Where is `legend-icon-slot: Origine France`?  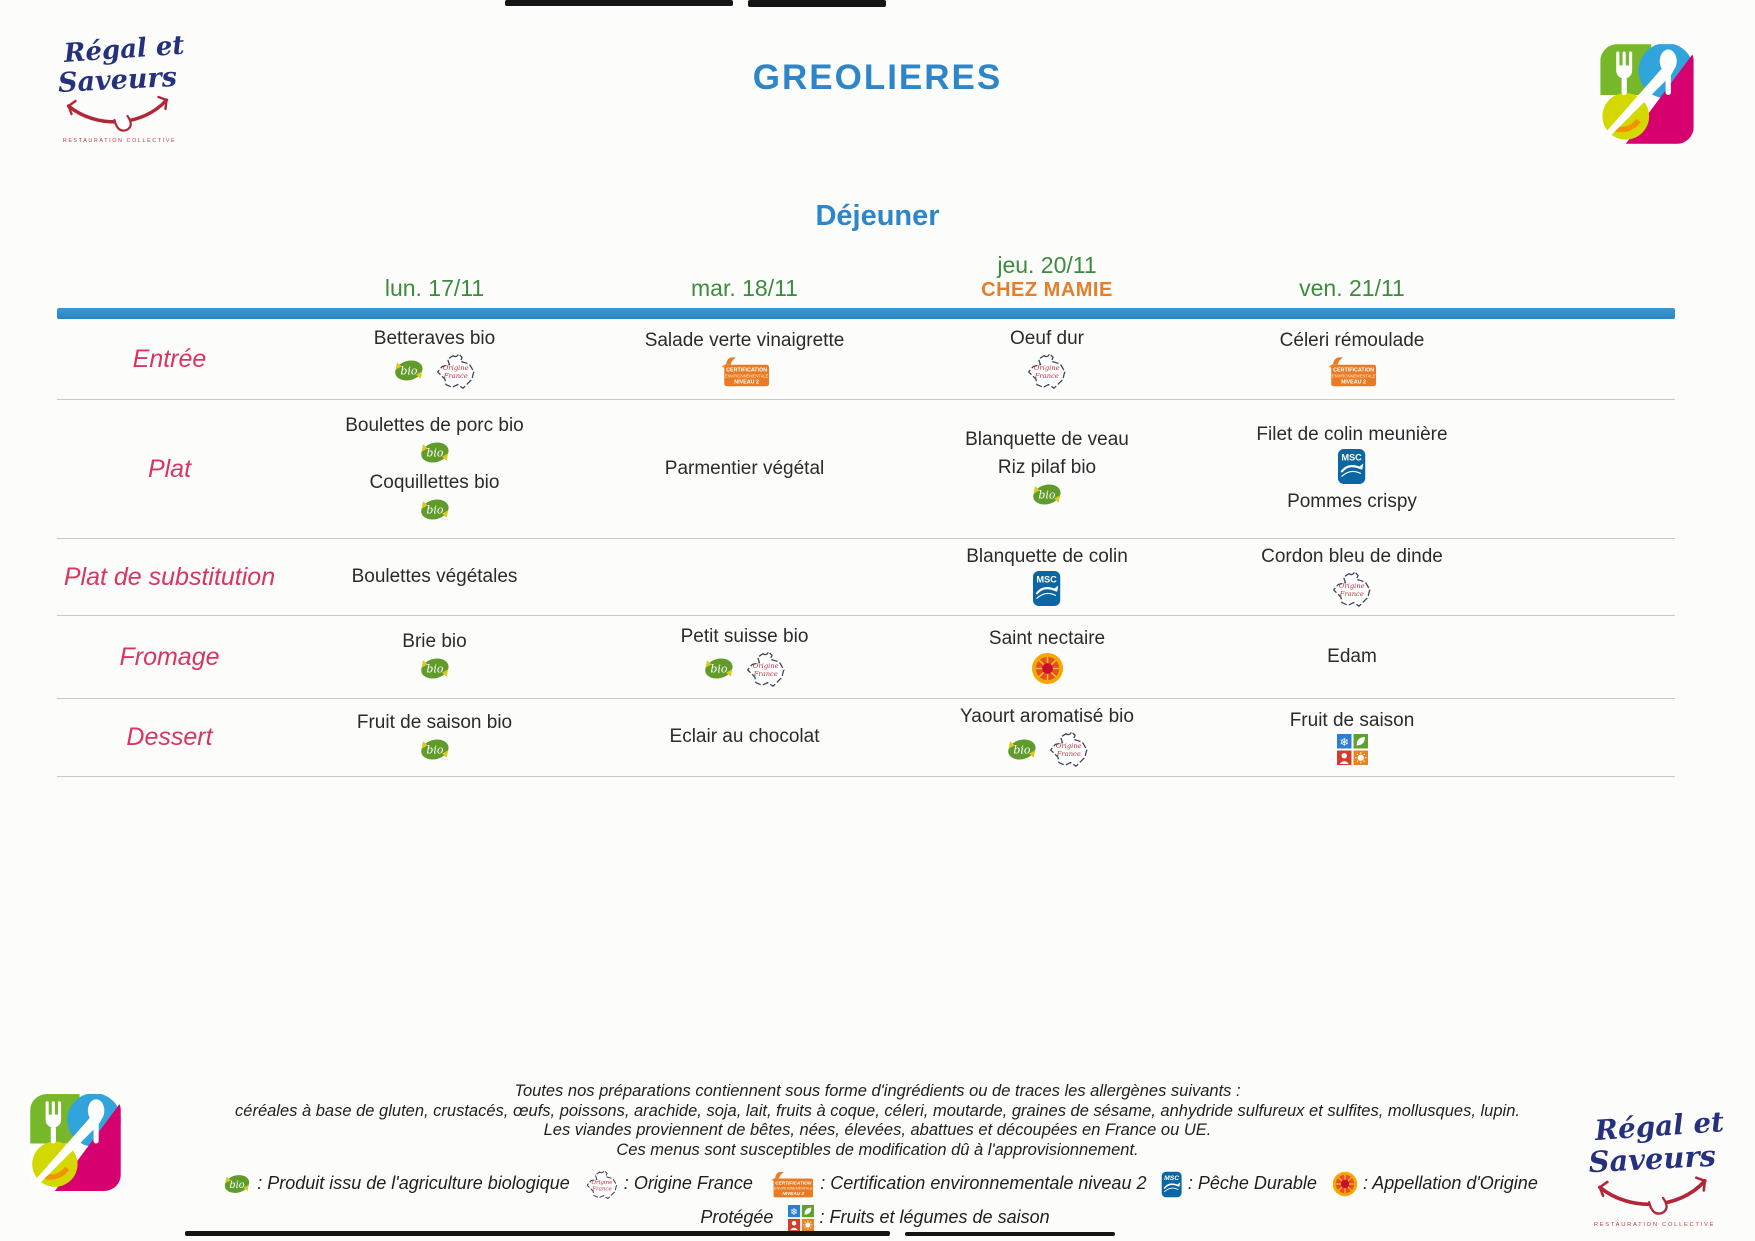 legend-icon-slot: Origine France is located at coordinates (604, 1184).